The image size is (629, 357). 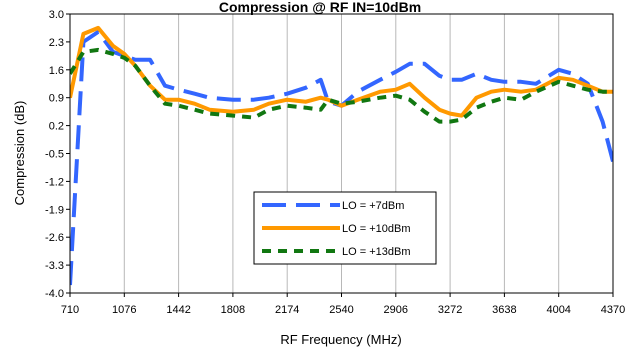 What do you see at coordinates (56, 71) in the screenshot?
I see `y-tick-label: 1.6` at bounding box center [56, 71].